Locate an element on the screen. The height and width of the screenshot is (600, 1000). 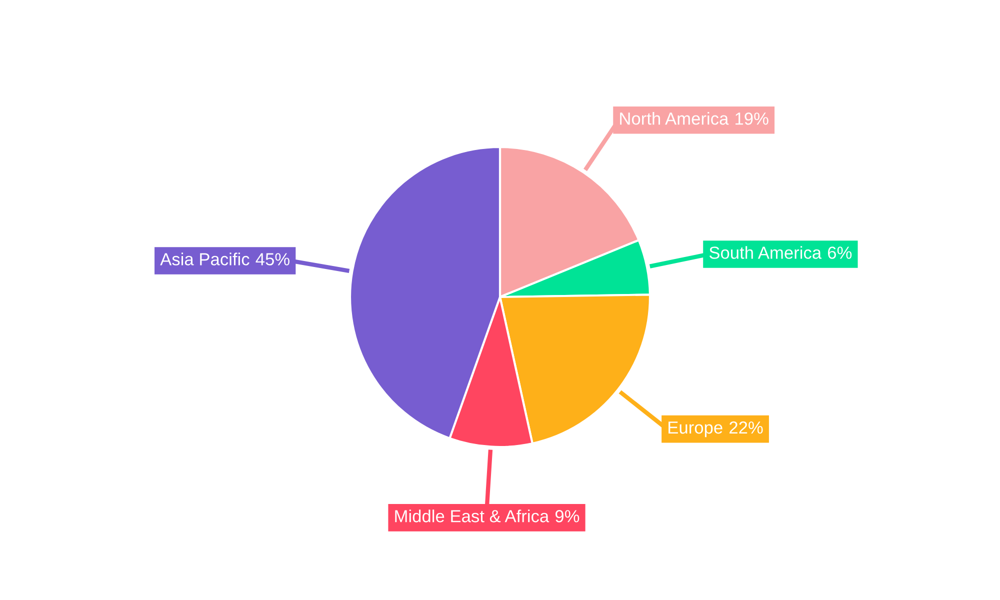
data-label: 22% is located at coordinates (746, 427).